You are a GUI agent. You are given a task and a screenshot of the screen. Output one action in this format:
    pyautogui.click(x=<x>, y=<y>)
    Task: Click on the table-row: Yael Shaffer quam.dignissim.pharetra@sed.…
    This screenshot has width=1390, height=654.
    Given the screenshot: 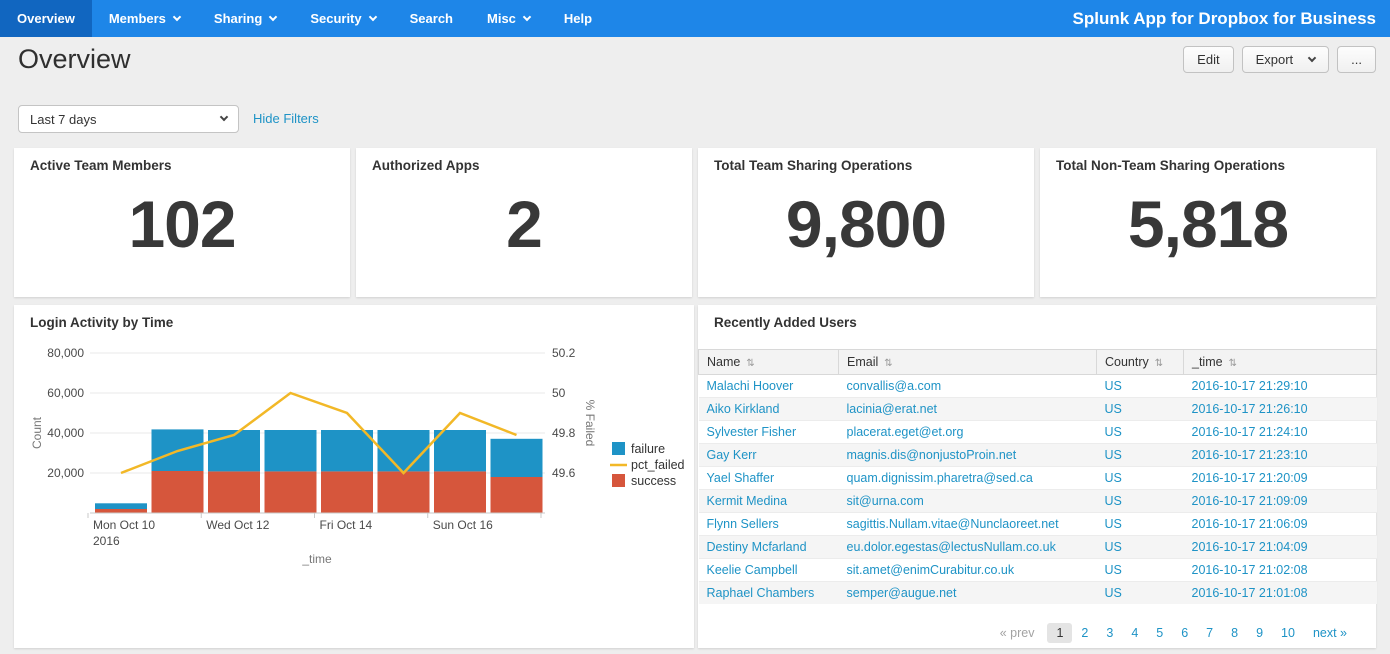 What is the action you would take?
    pyautogui.click(x=1037, y=478)
    